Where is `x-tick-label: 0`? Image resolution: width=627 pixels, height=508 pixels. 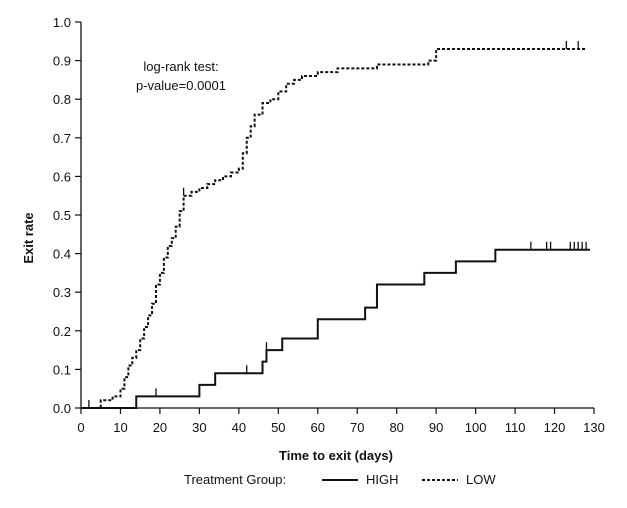 x-tick-label: 0 is located at coordinates (80, 427).